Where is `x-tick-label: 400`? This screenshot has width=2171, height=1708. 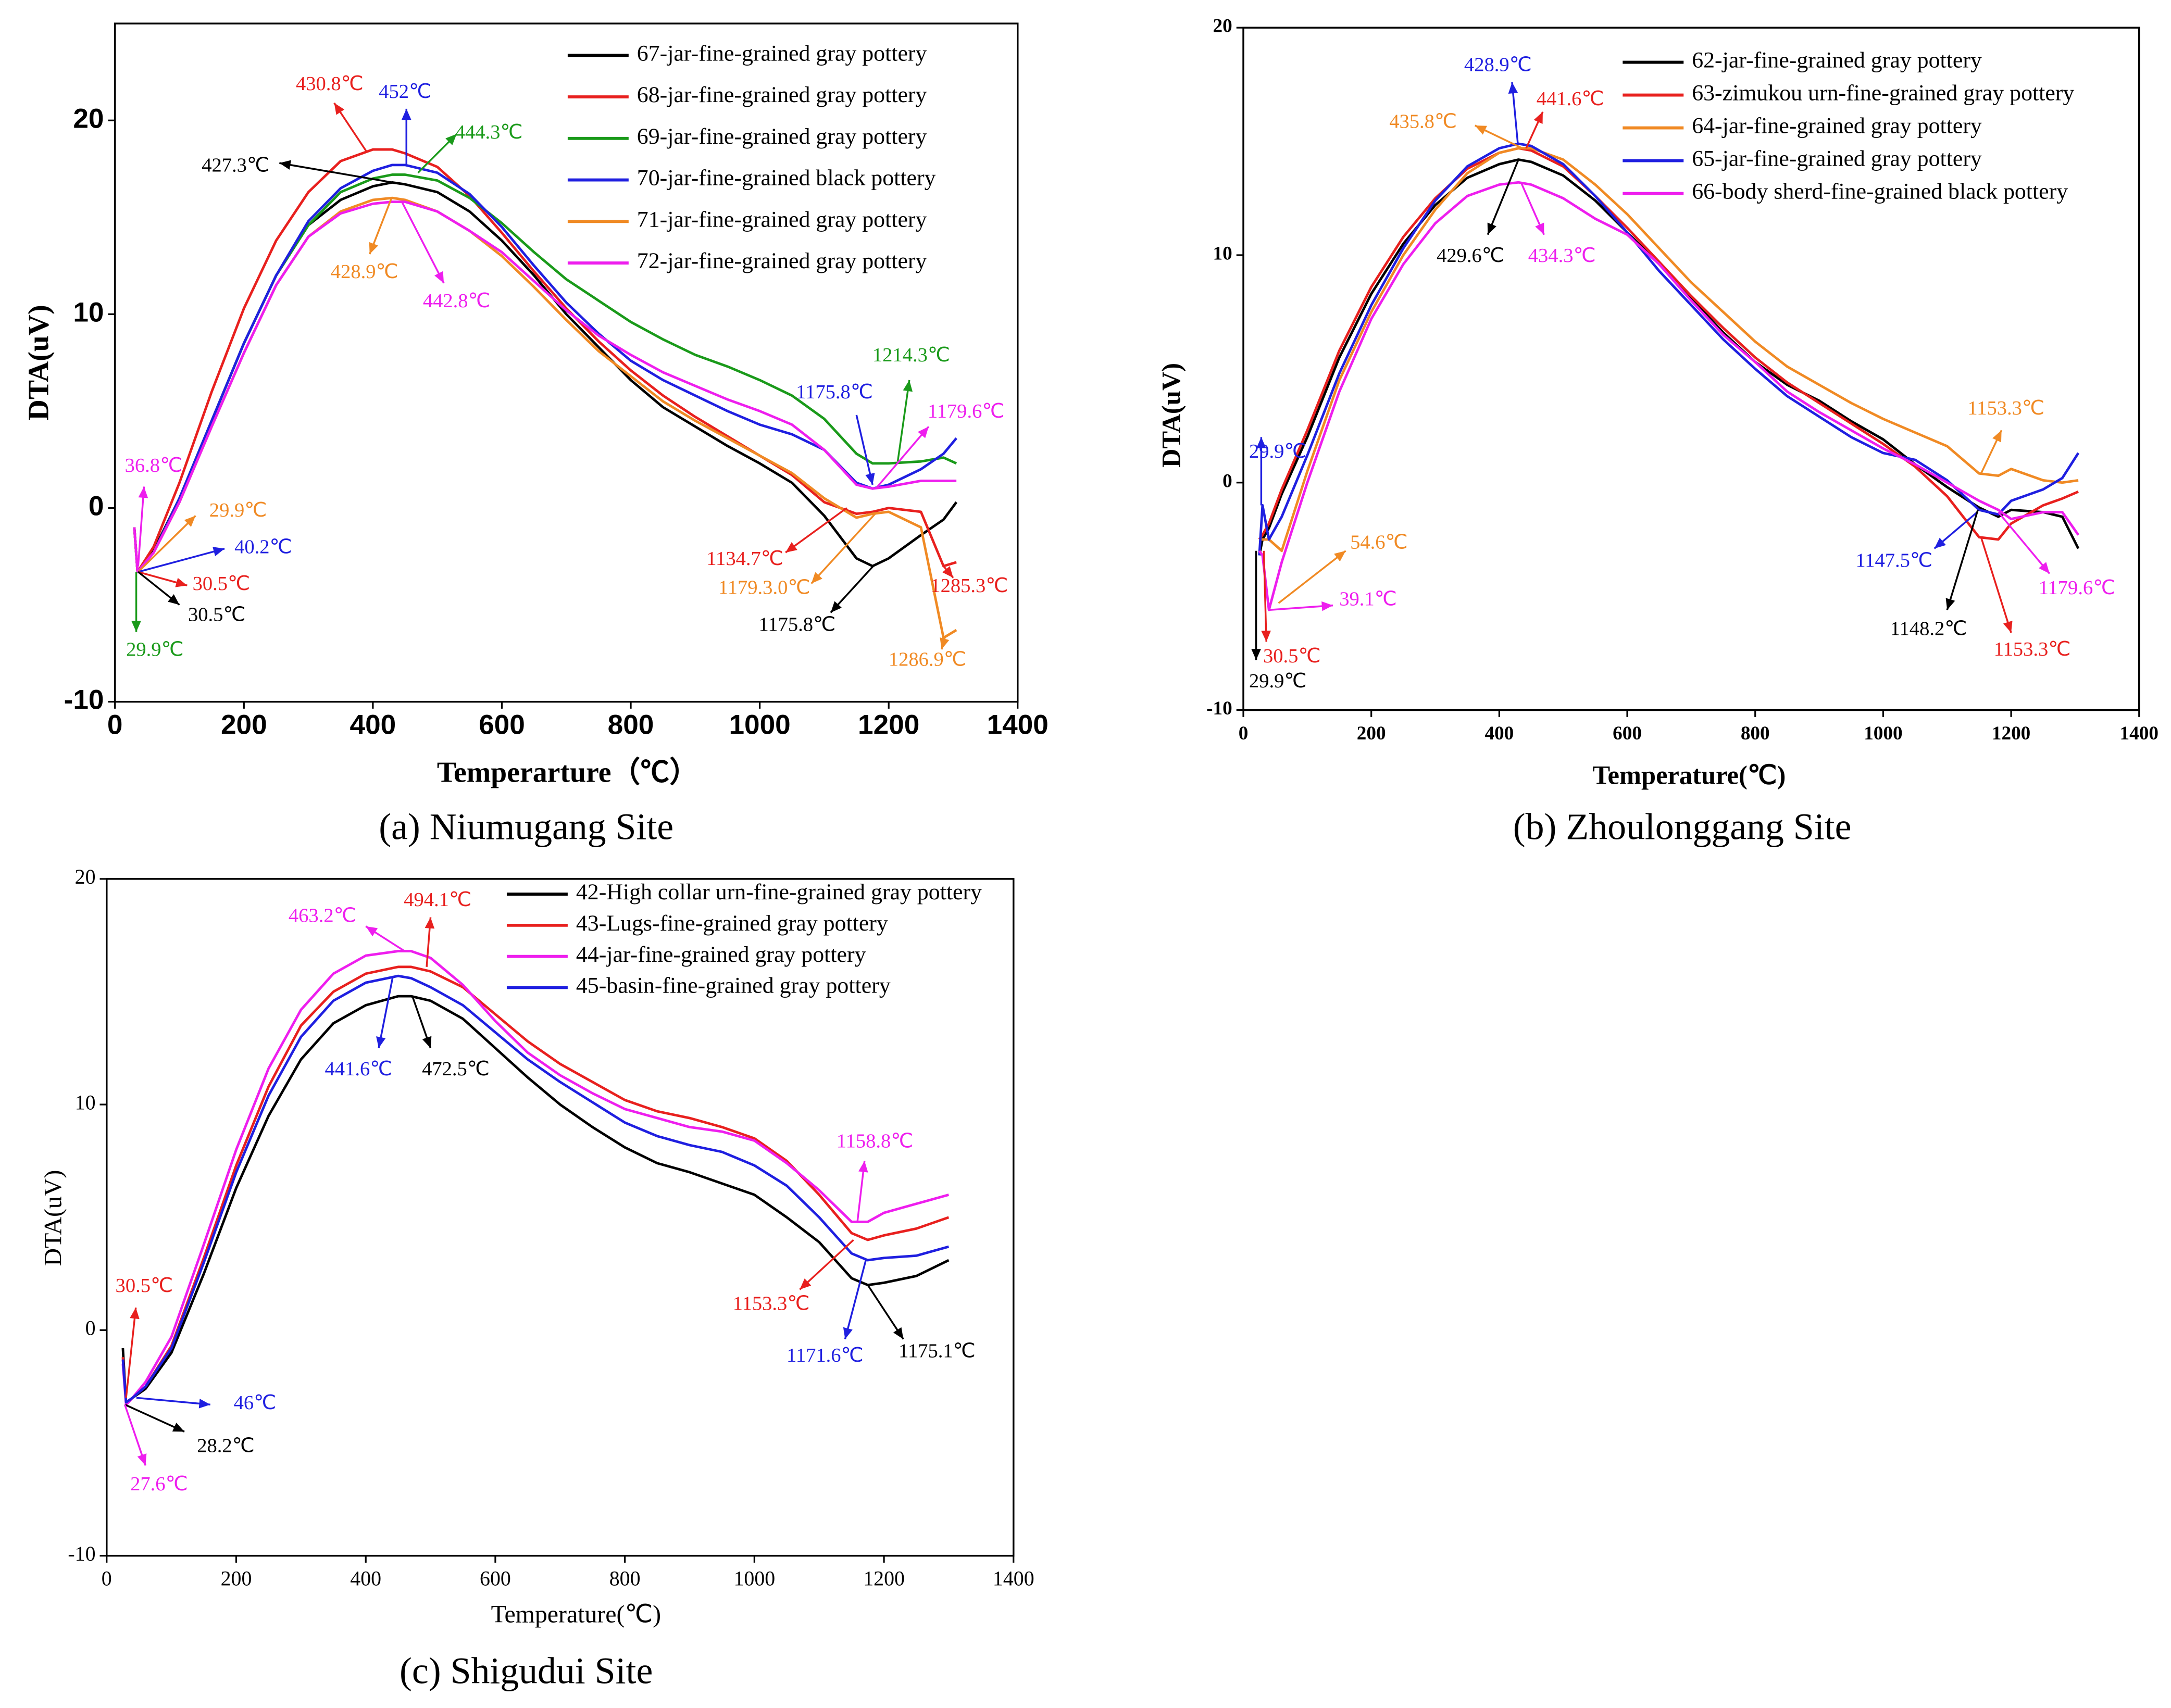 x-tick-label: 400 is located at coordinates (373, 725).